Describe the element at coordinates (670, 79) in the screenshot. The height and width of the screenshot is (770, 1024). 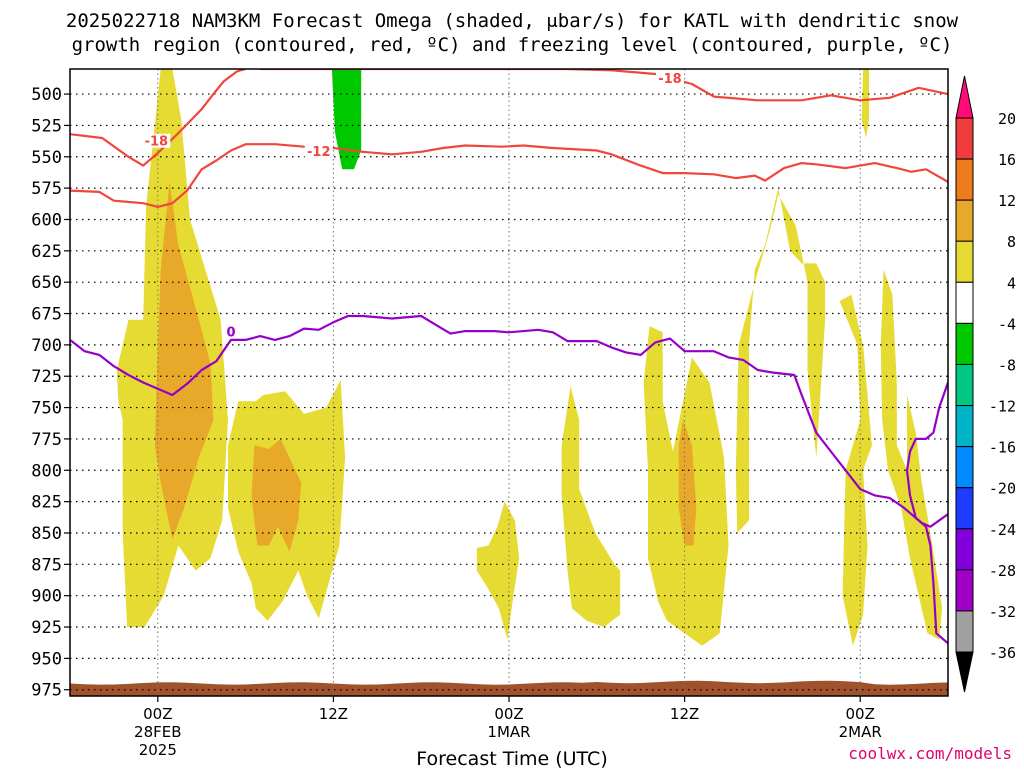
I see `contour-label-1: -18` at that location.